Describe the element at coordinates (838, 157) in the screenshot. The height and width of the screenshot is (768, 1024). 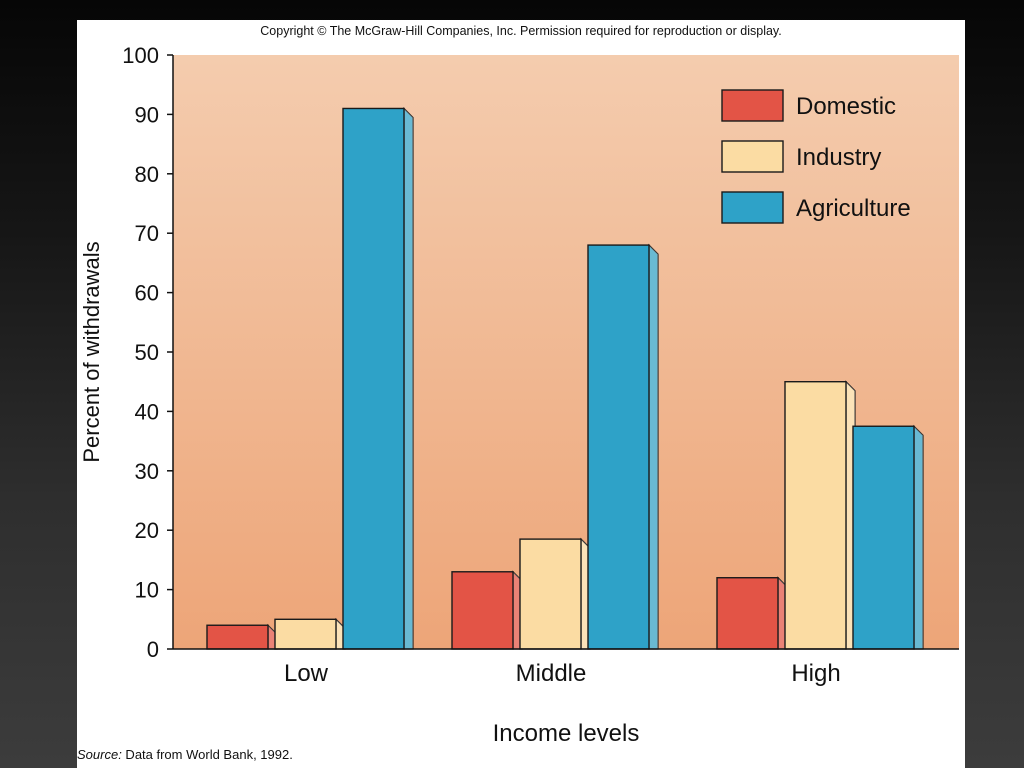
I see `legend-label: Industry` at that location.